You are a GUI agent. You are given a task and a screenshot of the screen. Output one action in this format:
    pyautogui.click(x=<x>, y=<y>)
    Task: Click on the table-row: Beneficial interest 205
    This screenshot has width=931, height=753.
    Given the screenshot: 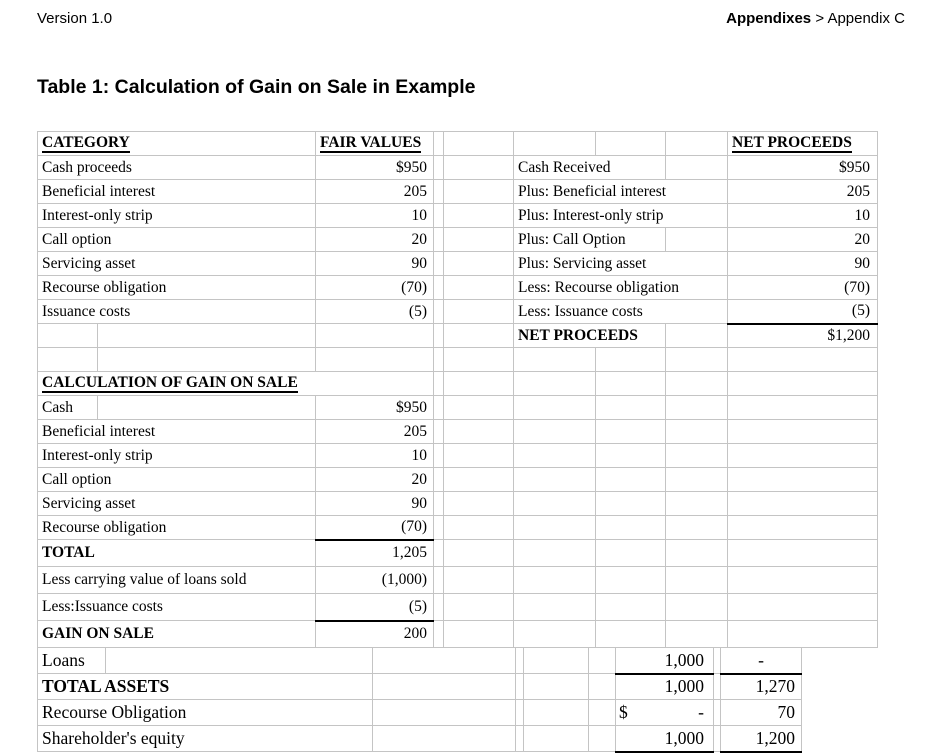 What is the action you would take?
    pyautogui.click(x=457, y=431)
    